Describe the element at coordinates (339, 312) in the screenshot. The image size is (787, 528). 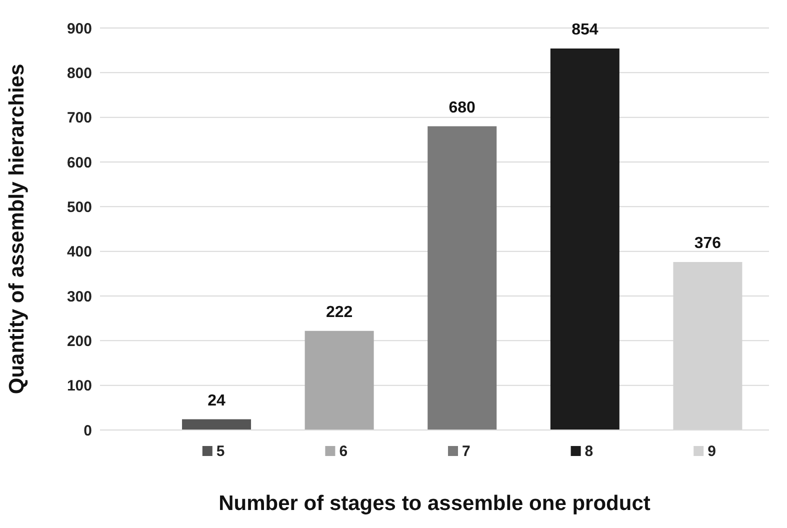
I see `data-label: 222` at that location.